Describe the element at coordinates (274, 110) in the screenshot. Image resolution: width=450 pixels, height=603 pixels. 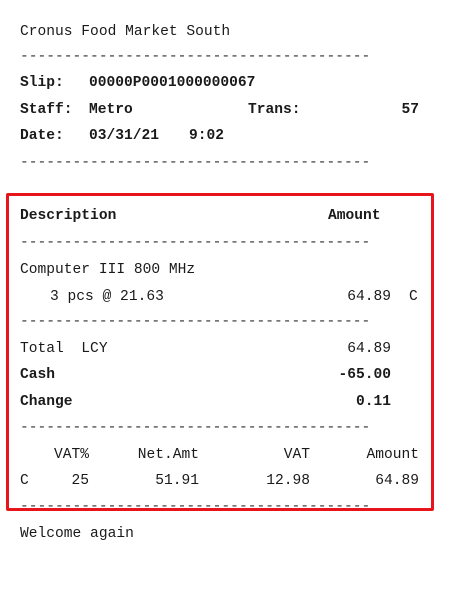
I see `trans-label: Trans:` at that location.